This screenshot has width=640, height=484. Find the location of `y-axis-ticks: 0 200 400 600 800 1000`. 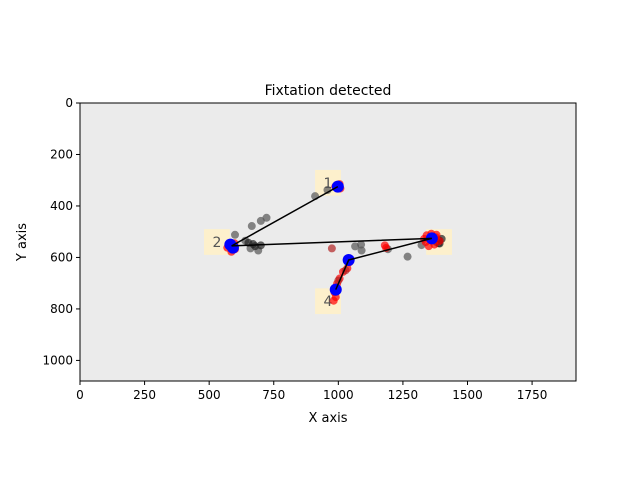

y-axis-ticks: 0 200 400 600 800 1000 is located at coordinates (61, 231).